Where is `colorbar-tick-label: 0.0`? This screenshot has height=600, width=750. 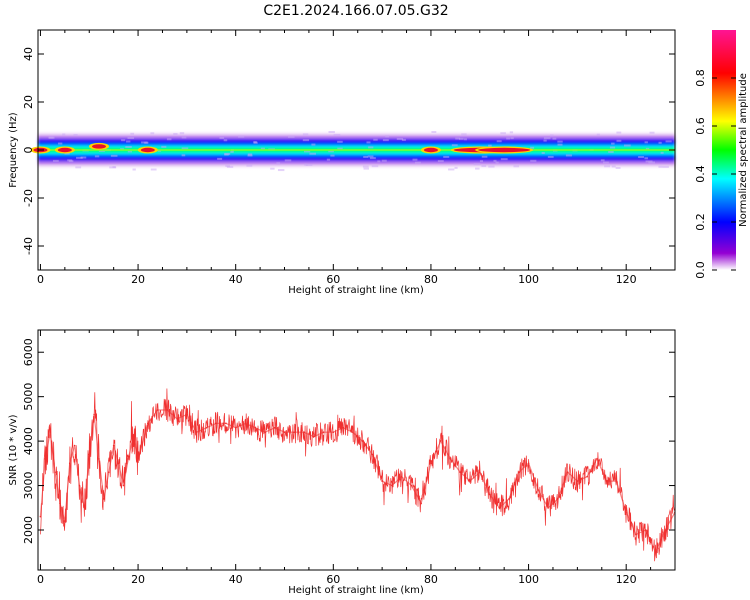
colorbar-tick-label: 0.0 is located at coordinates (700, 270).